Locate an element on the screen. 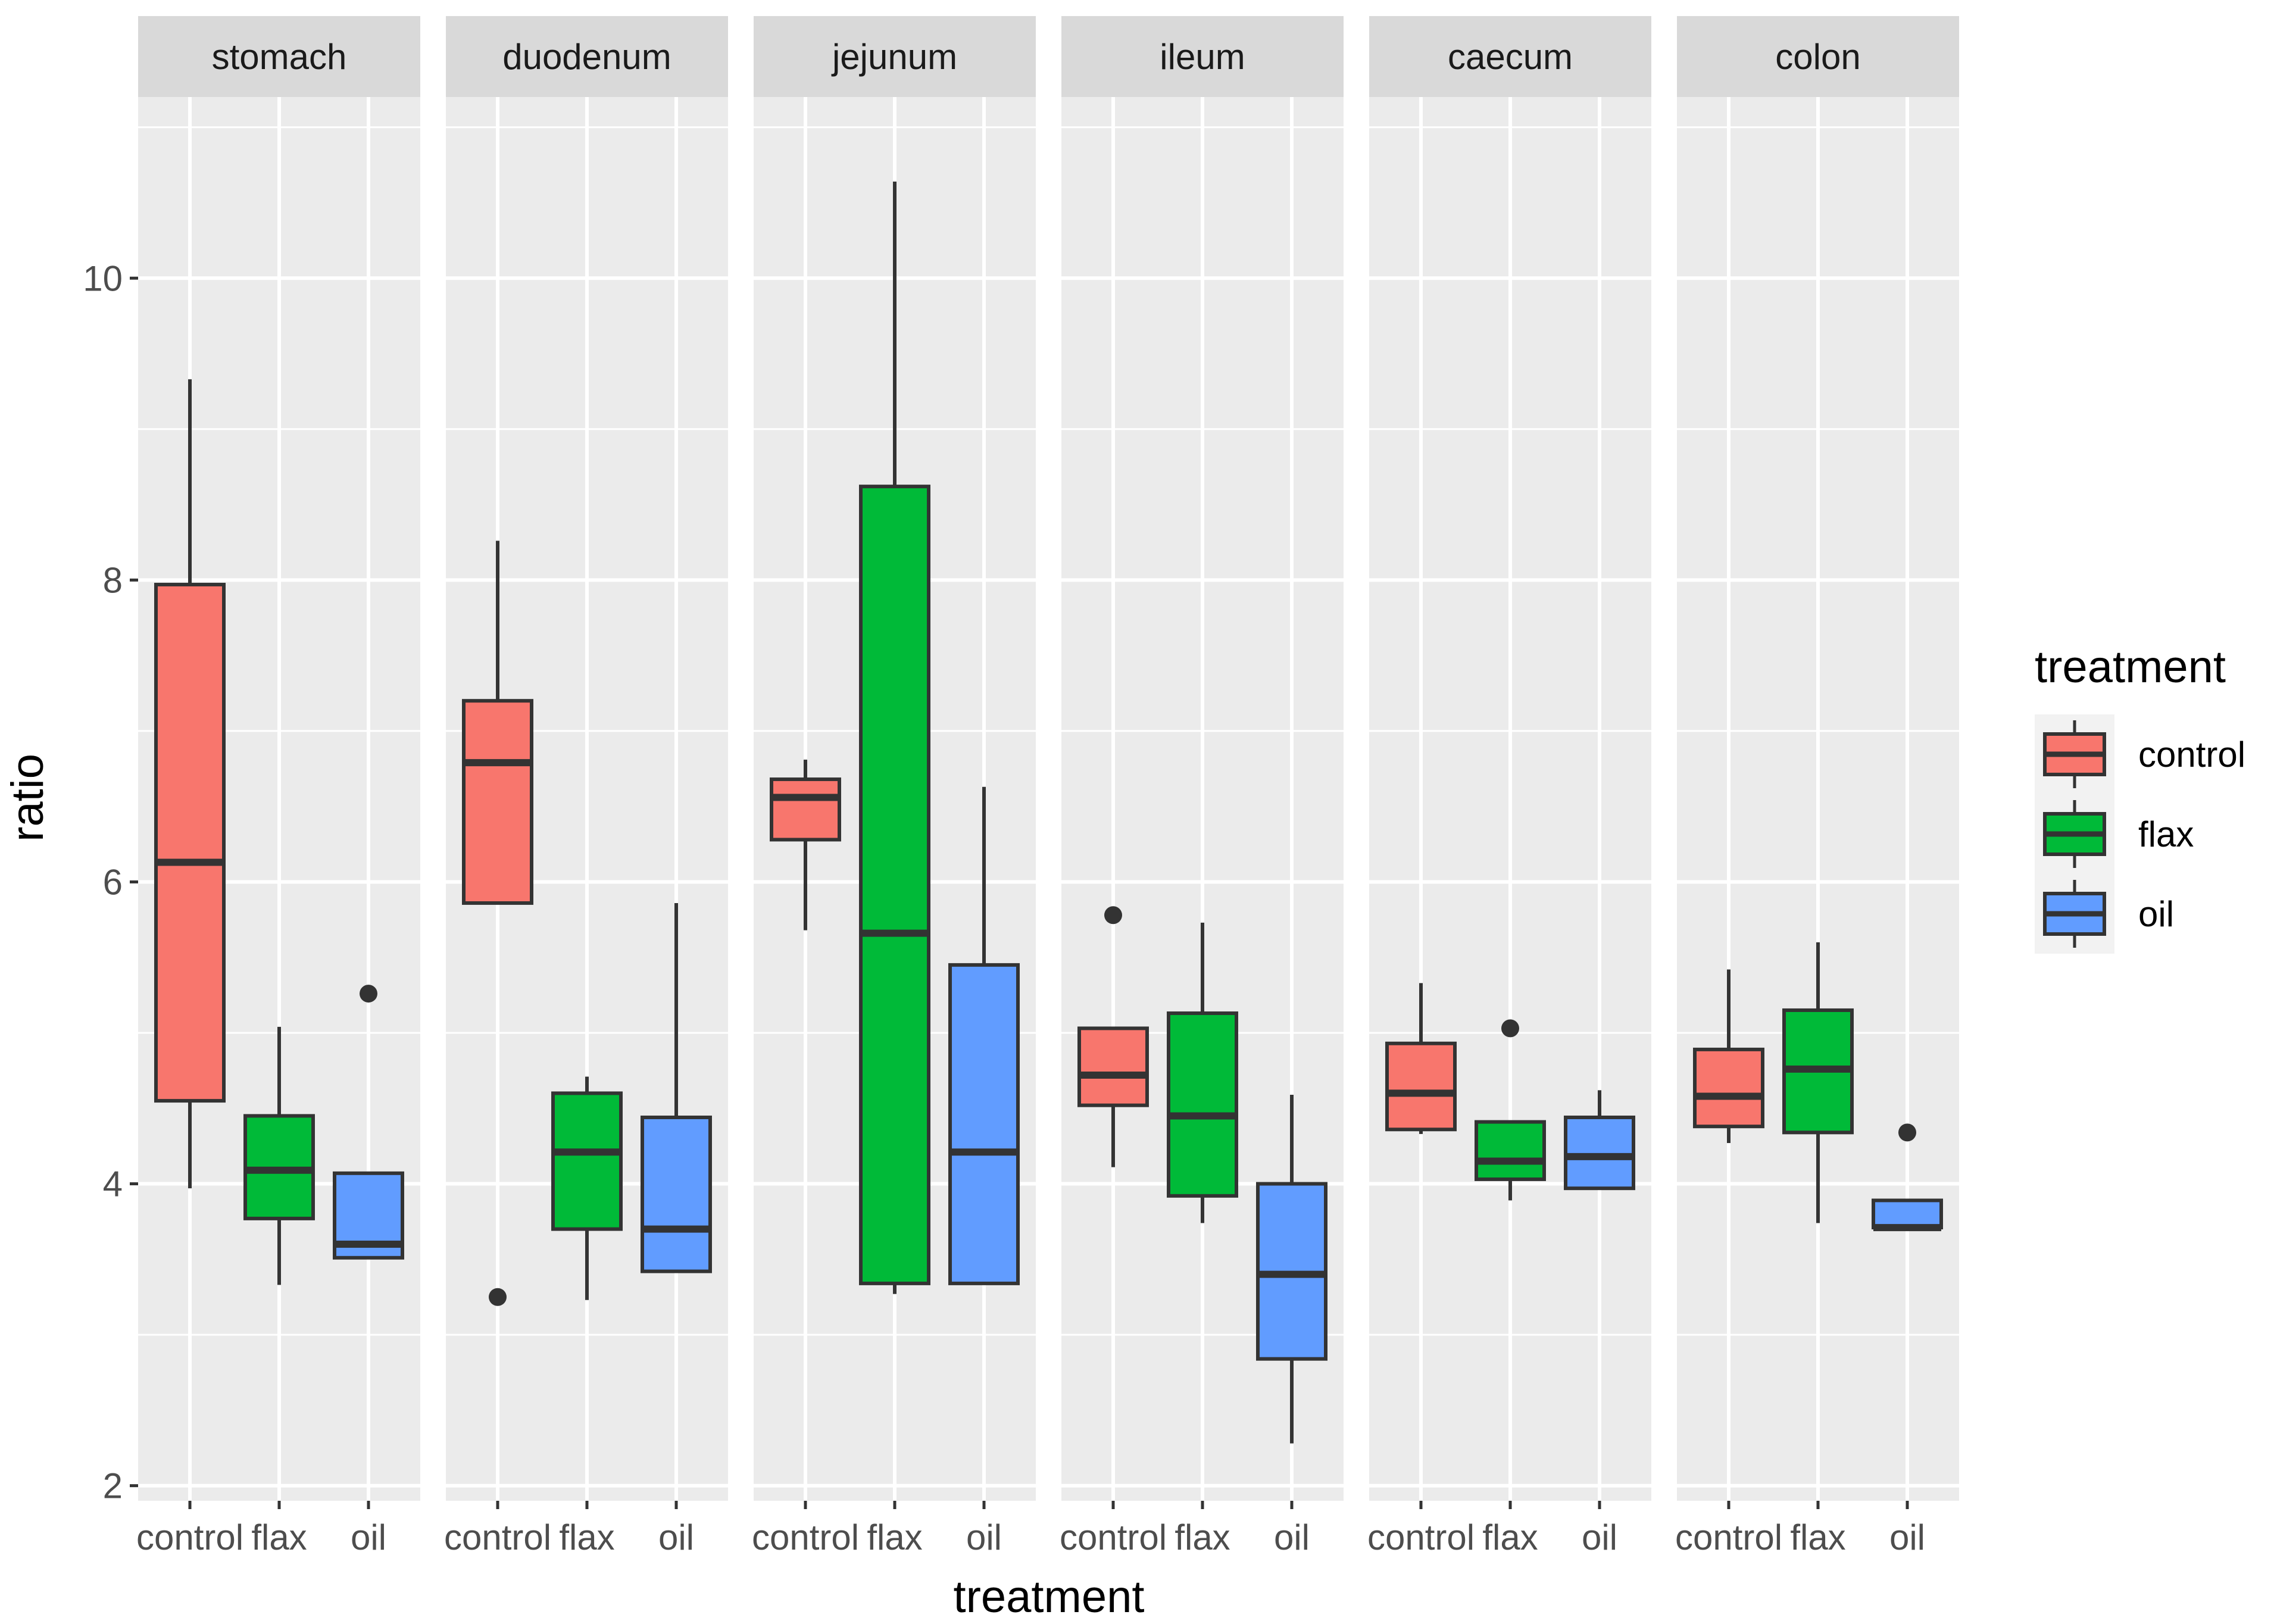 Image resolution: width=2274 pixels, height=1624 pixels. y-axis: 2 4 6 8 10 is located at coordinates (110, 882).